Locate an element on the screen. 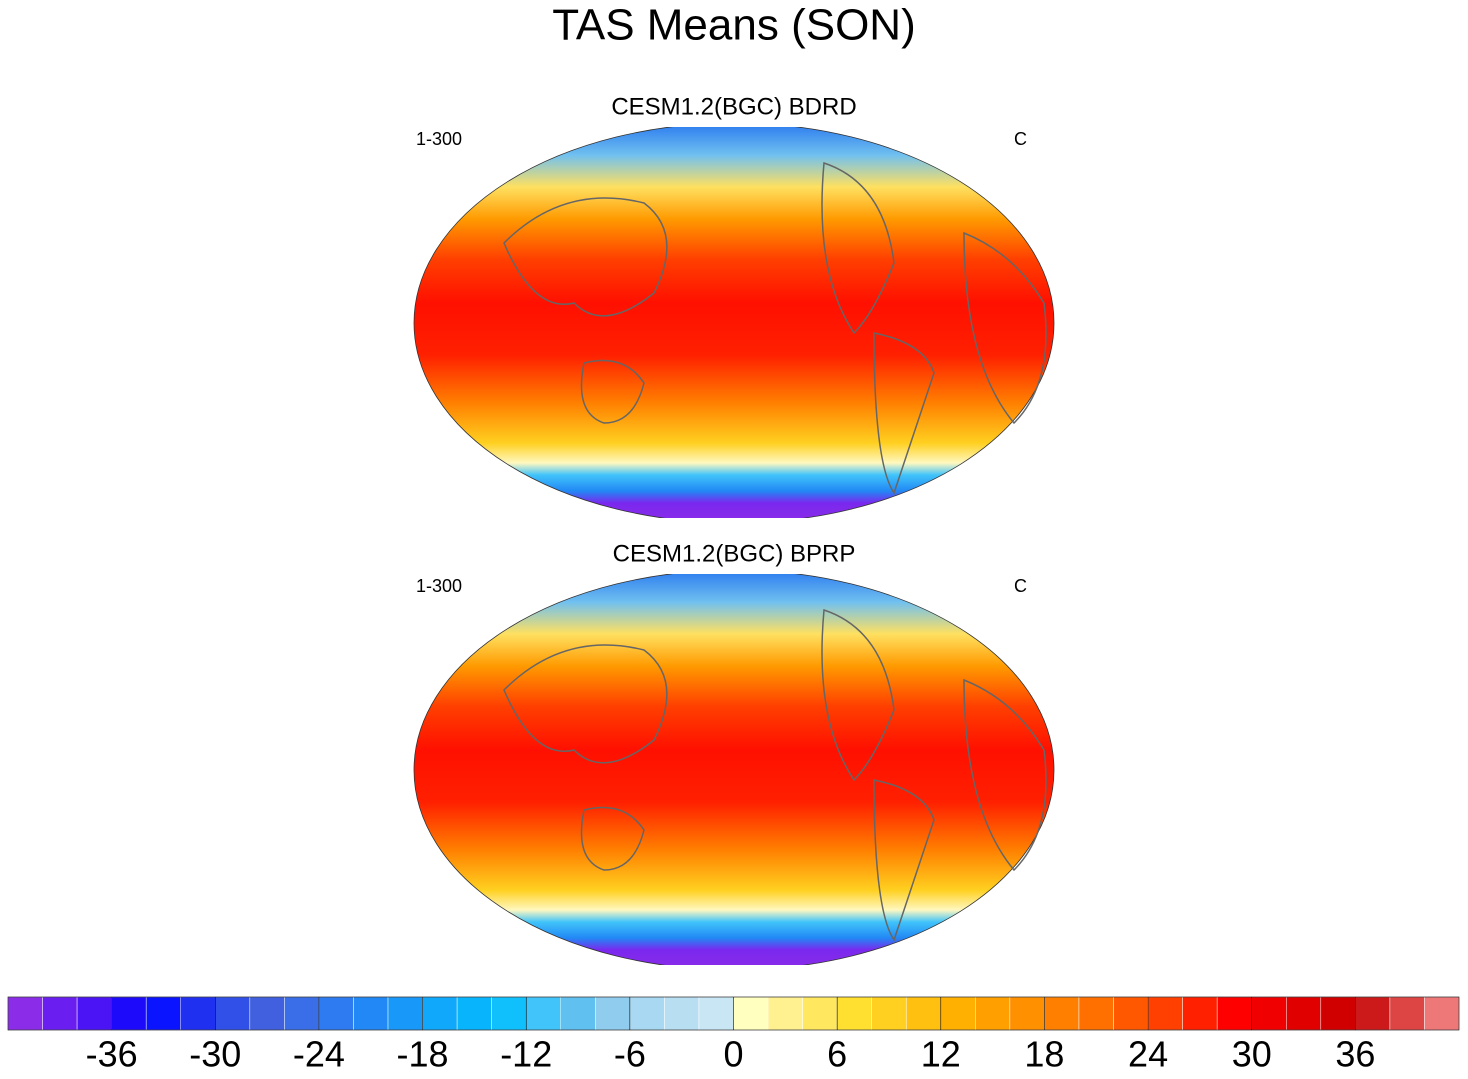 The image size is (1468, 1079). colorbar-tick-label: 12 is located at coordinates (941, 1054).